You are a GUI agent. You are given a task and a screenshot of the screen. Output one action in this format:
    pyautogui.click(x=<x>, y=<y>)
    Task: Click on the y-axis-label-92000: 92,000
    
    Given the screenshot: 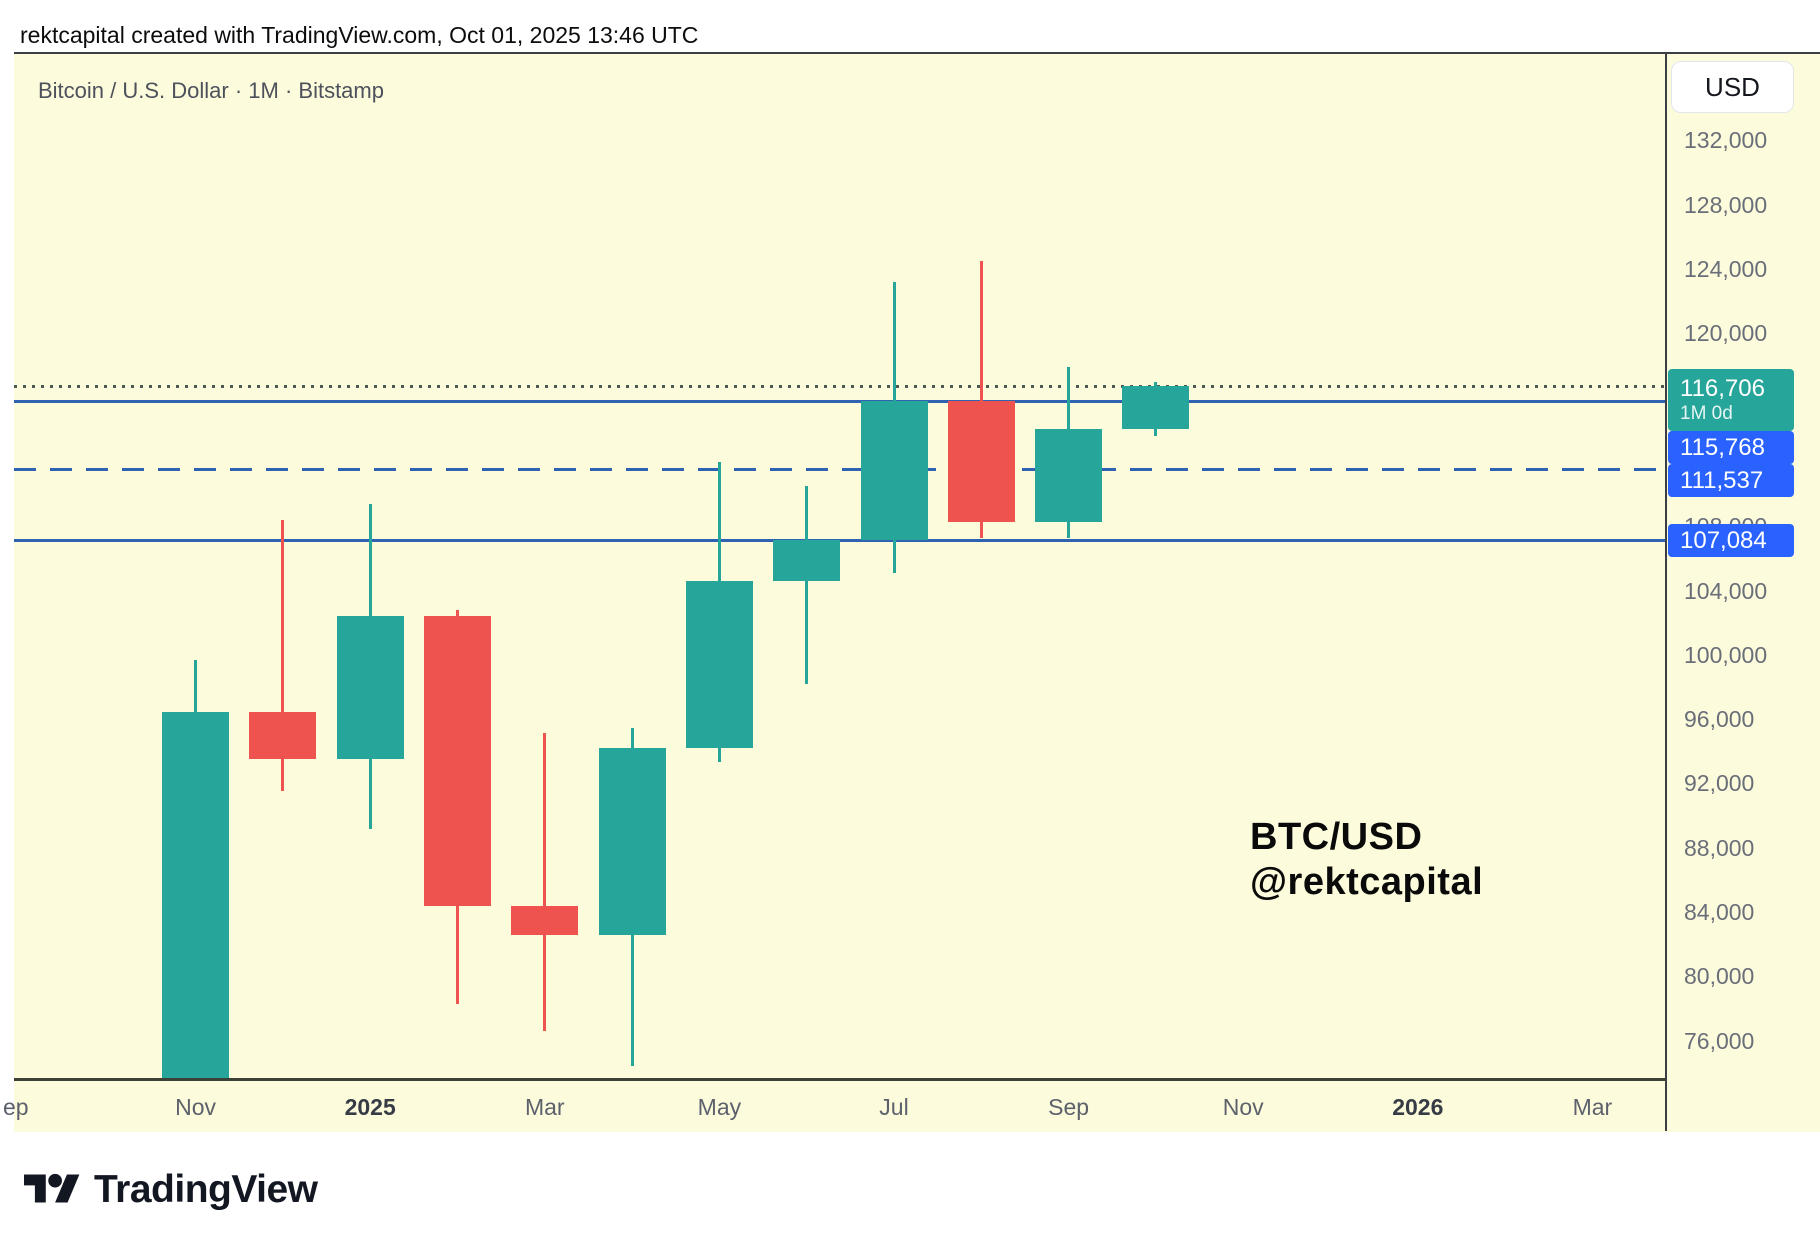 What is the action you would take?
    pyautogui.click(x=1719, y=783)
    